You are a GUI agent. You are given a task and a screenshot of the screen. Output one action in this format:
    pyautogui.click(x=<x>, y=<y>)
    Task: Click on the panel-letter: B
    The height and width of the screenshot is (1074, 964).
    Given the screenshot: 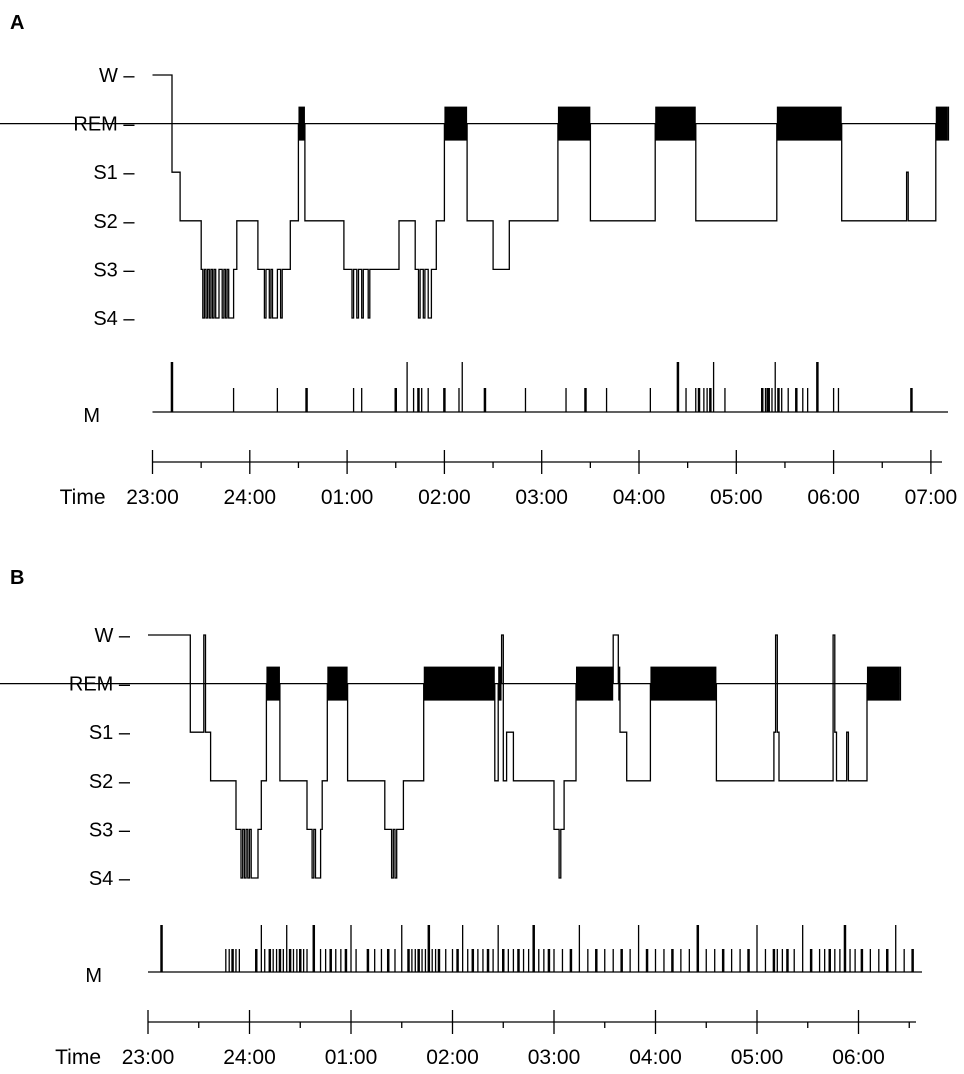 What is the action you would take?
    pyautogui.click(x=17, y=578)
    